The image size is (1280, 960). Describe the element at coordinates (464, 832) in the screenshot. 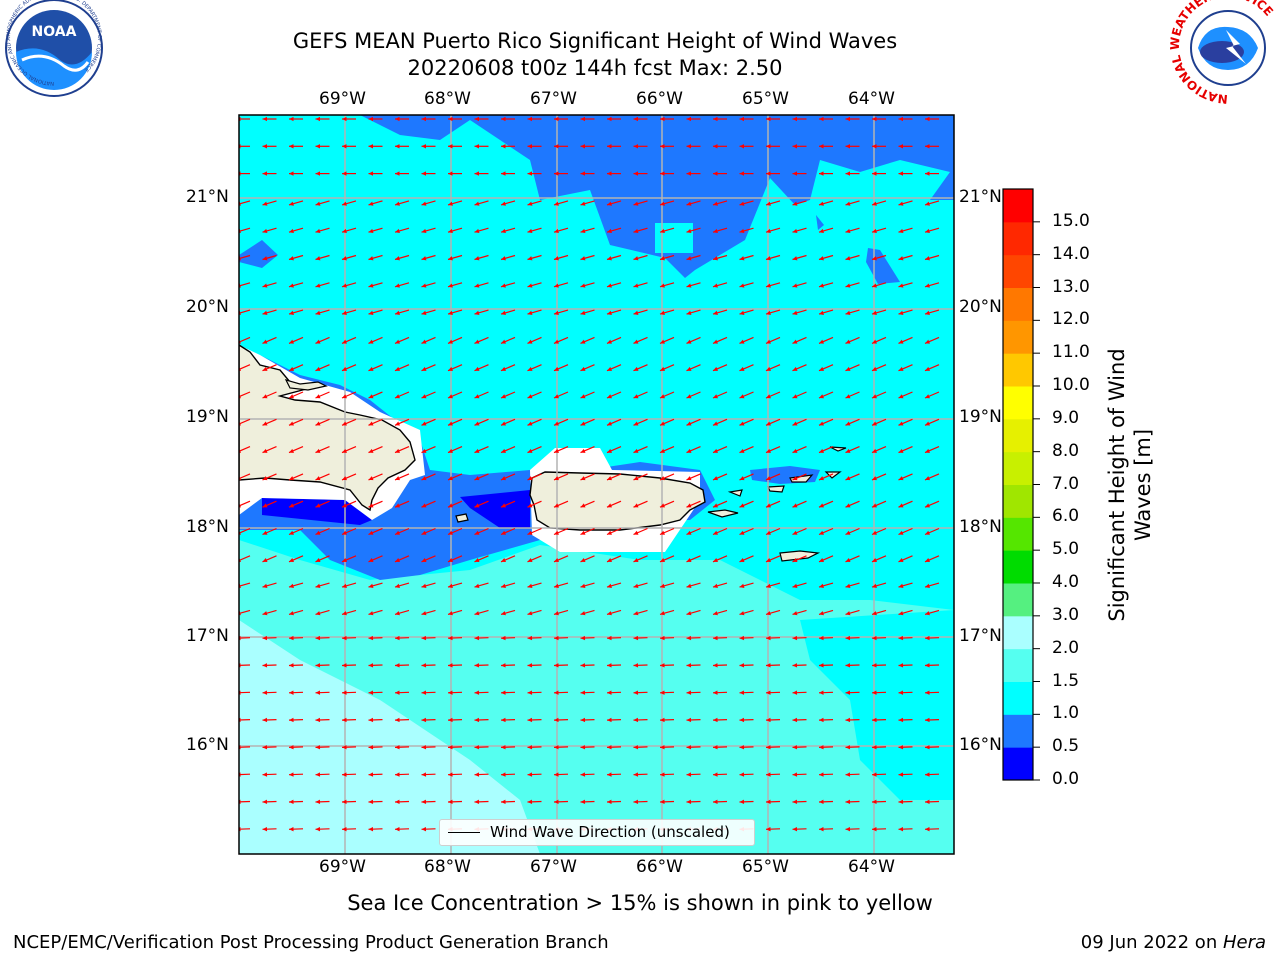

I see `legend-line-icon` at that location.